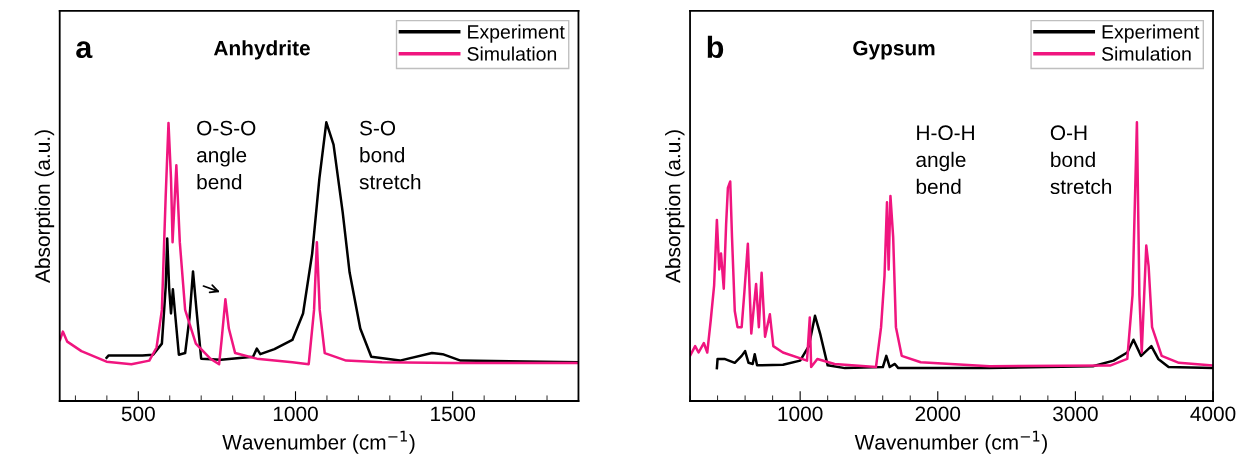  Describe the element at coordinates (1075, 414) in the screenshot. I see `x-tick-label: 3000` at that location.